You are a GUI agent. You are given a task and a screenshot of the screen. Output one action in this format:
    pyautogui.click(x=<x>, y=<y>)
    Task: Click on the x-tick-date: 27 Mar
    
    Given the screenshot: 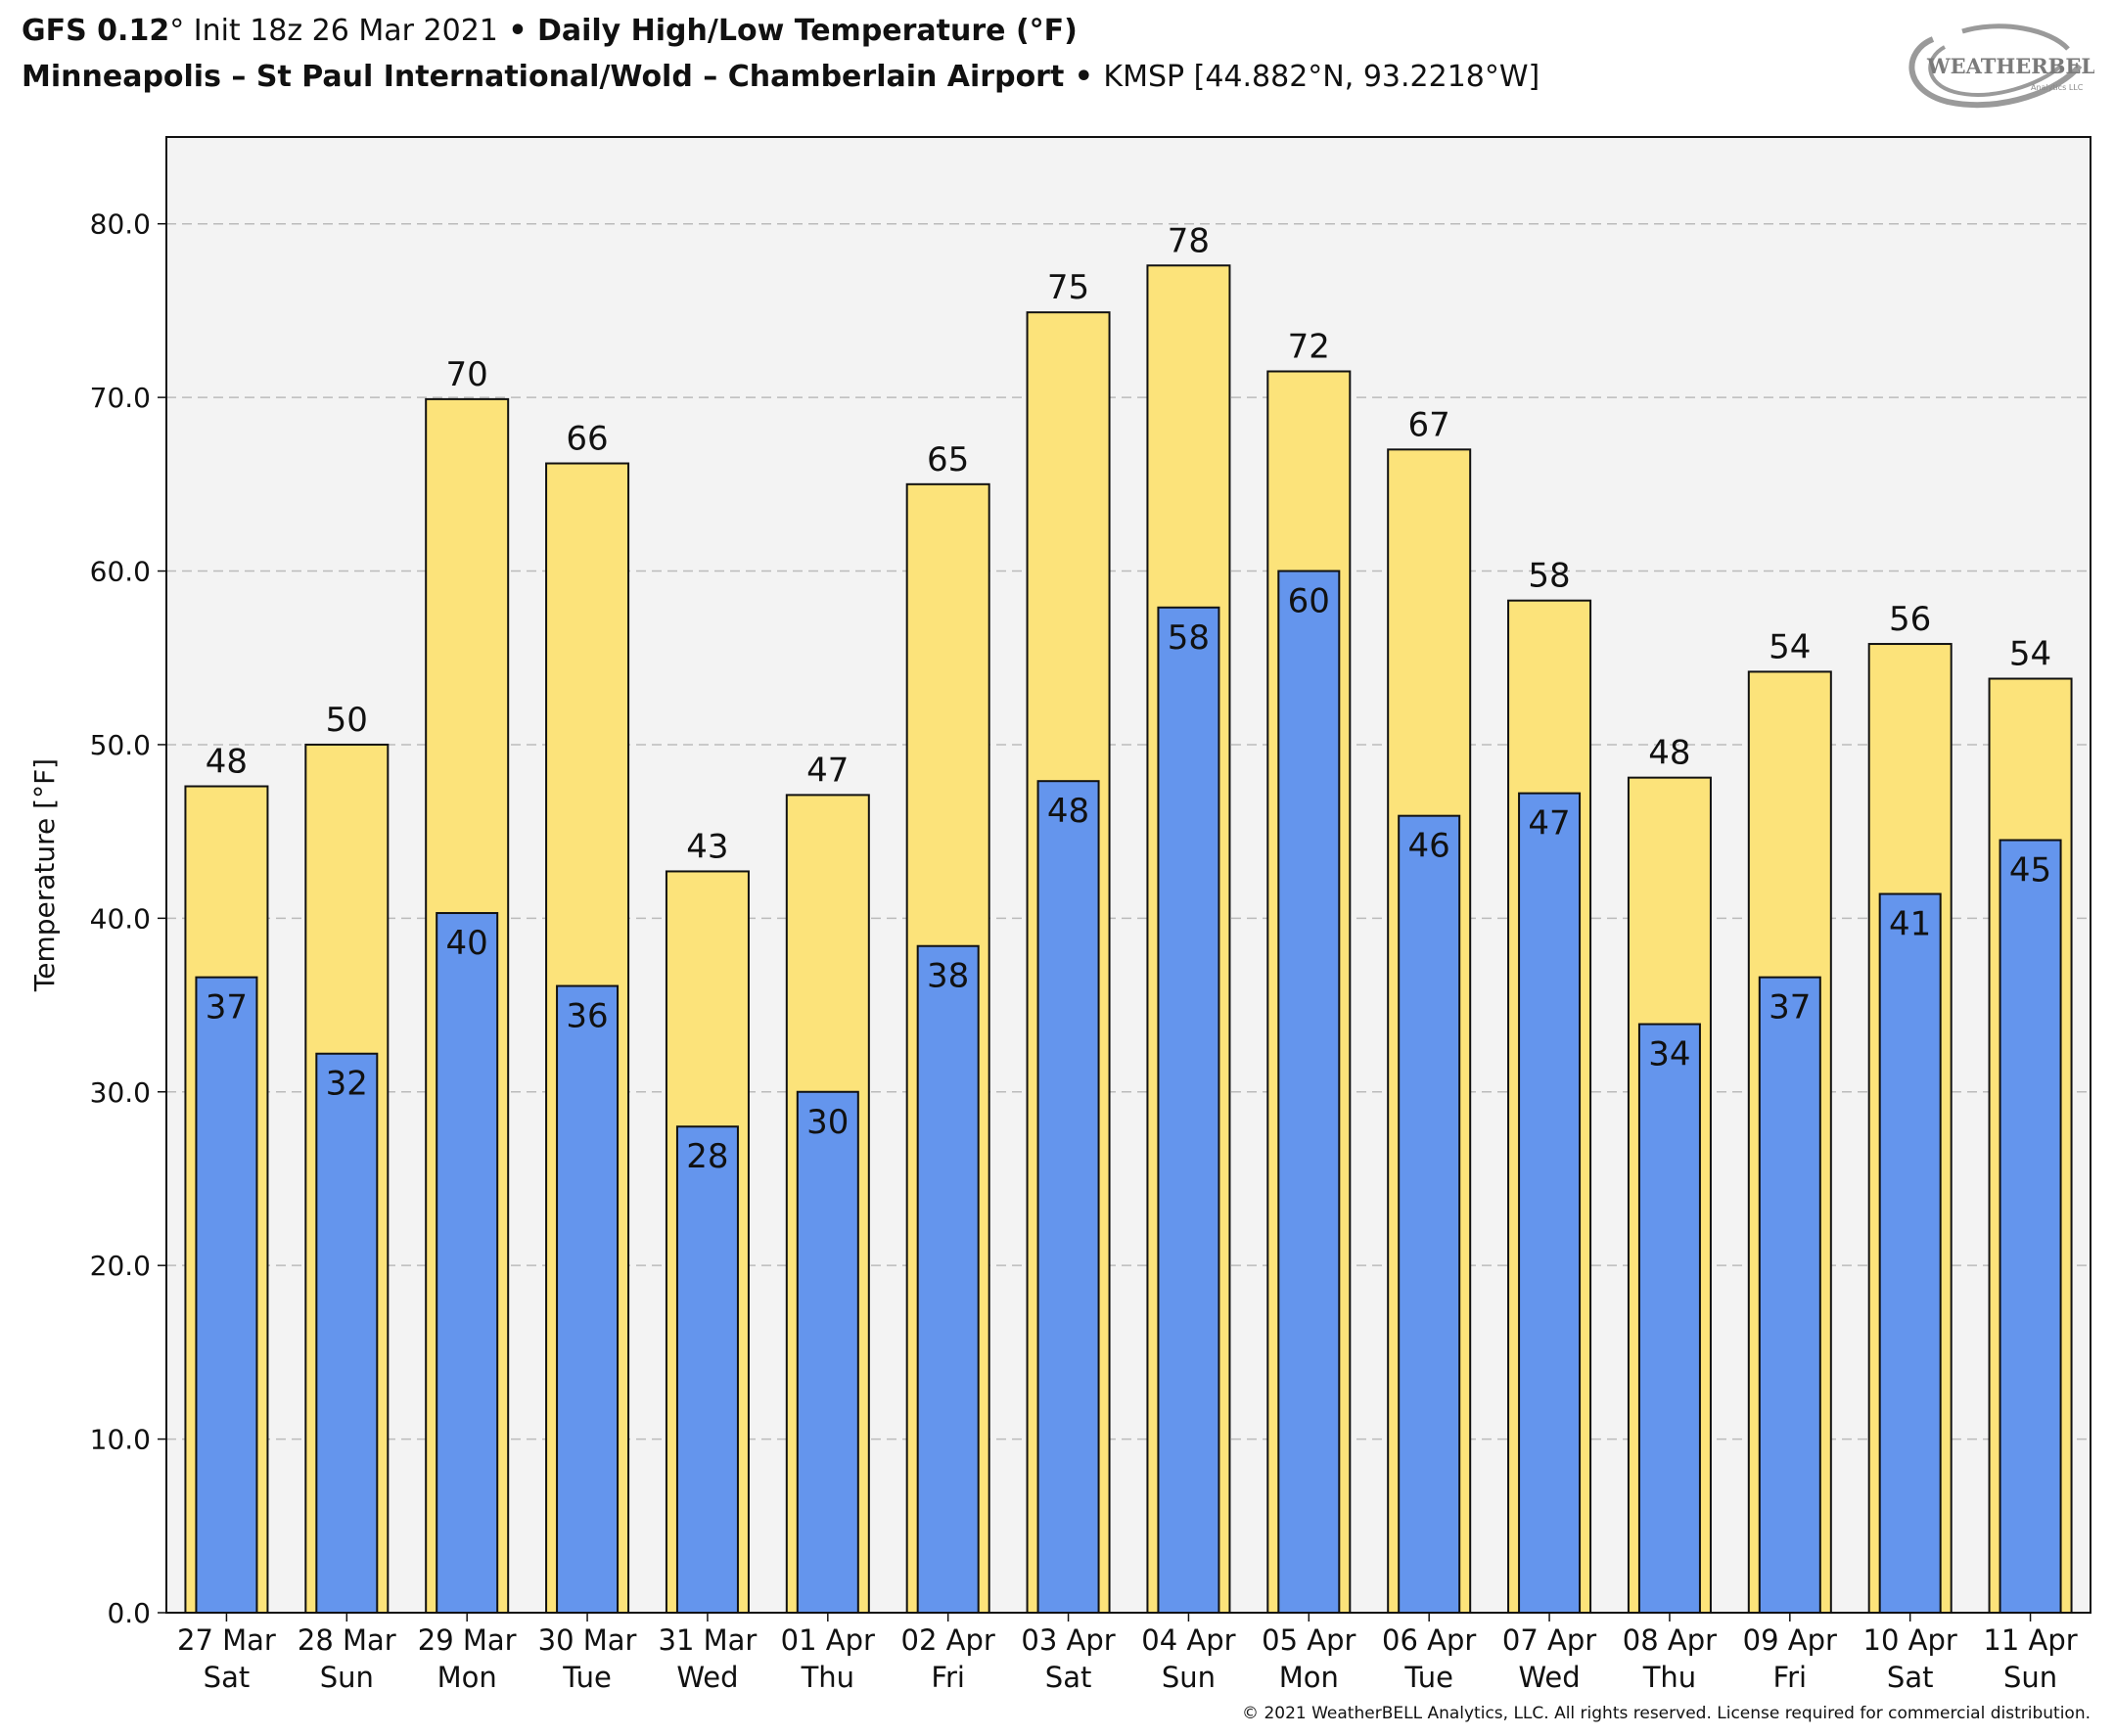 What is the action you would take?
    pyautogui.click(x=227, y=1640)
    